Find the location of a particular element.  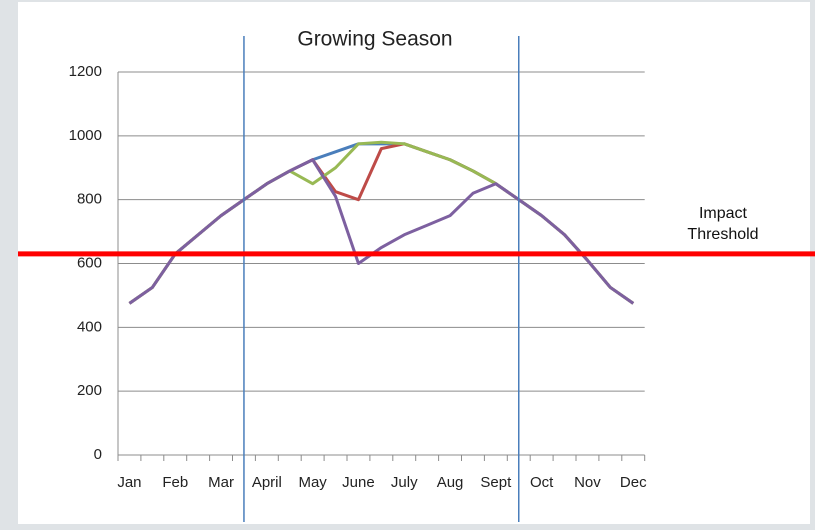

chart-title: Growing Season is located at coordinates (374, 39).